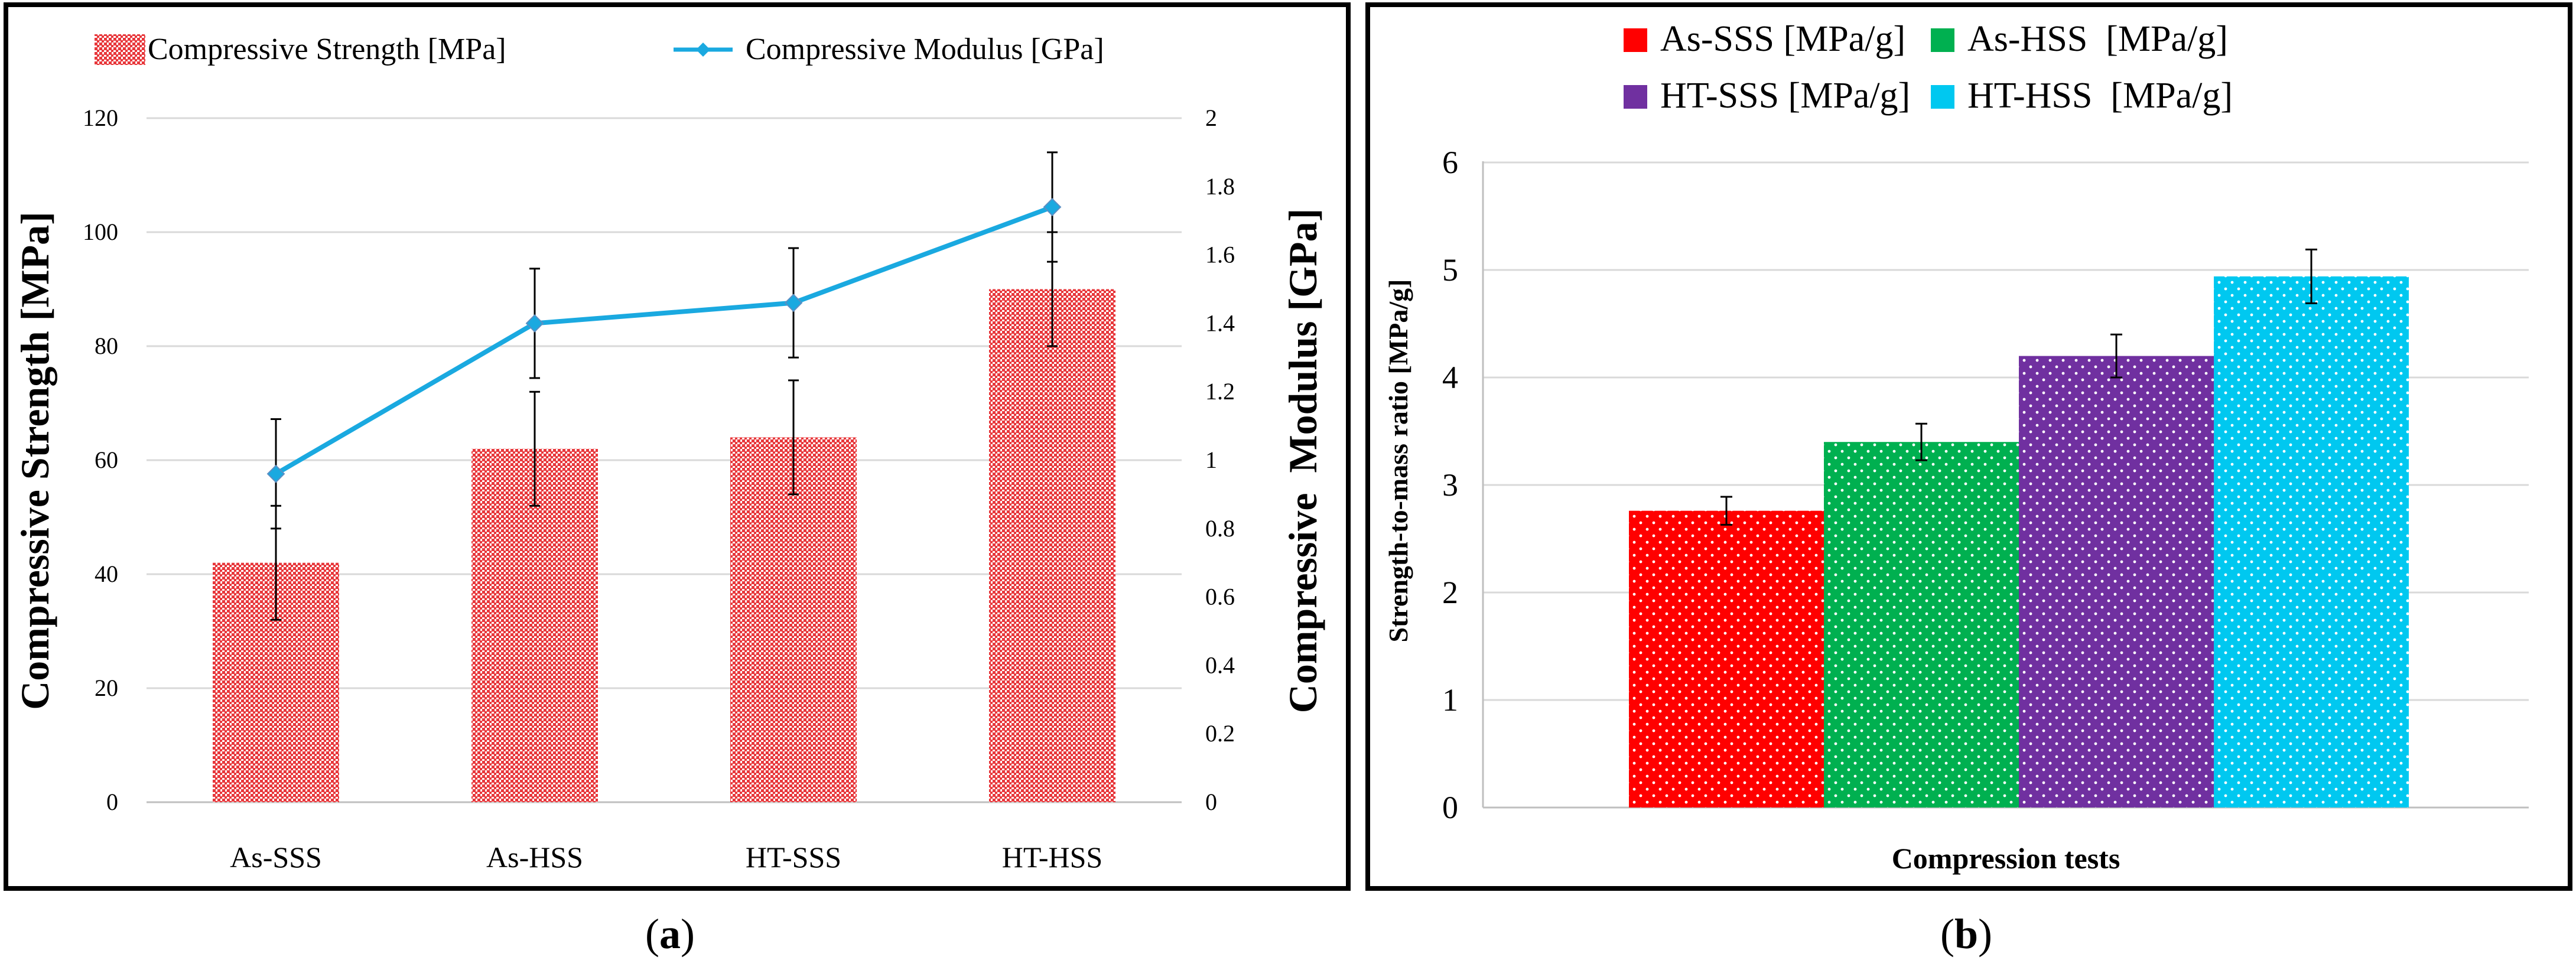 The image size is (2576, 980). What do you see at coordinates (101, 118) in the screenshot?
I see `y-tick-left: 120` at bounding box center [101, 118].